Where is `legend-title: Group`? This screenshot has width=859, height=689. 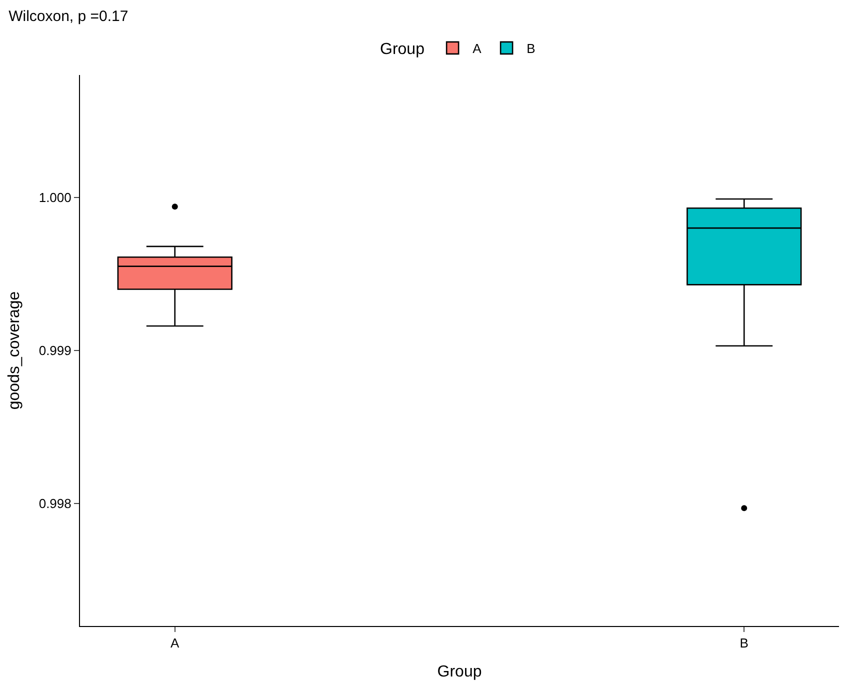
legend-title: Group is located at coordinates (402, 49).